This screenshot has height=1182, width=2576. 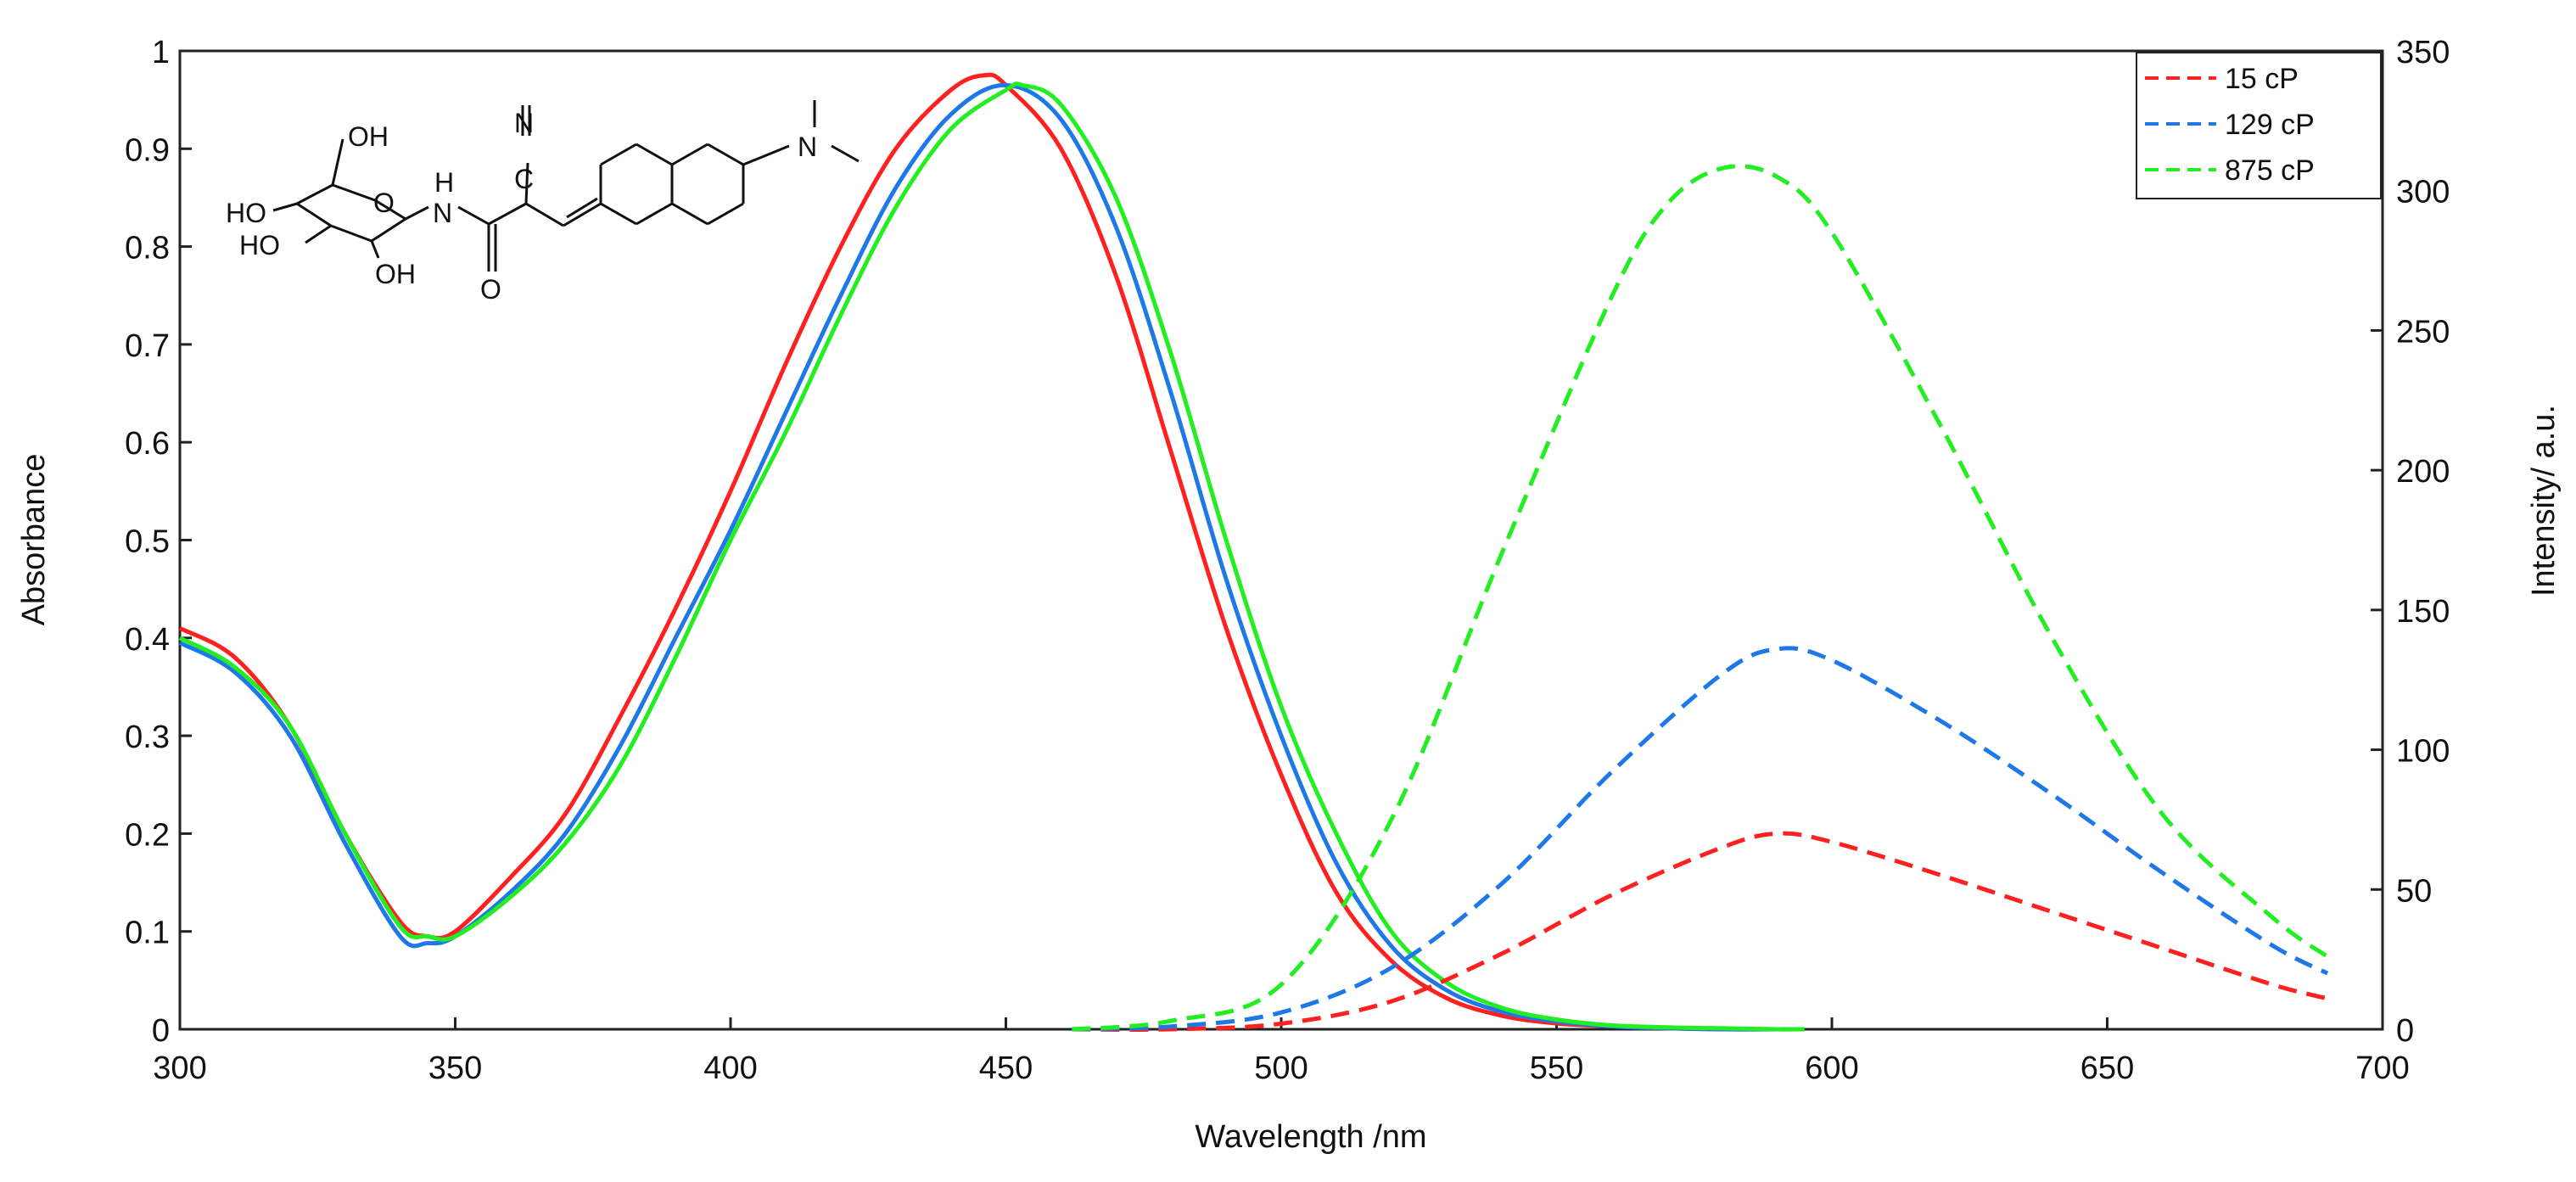 What do you see at coordinates (2414, 891) in the screenshot?
I see `y2-tick-label: 50` at bounding box center [2414, 891].